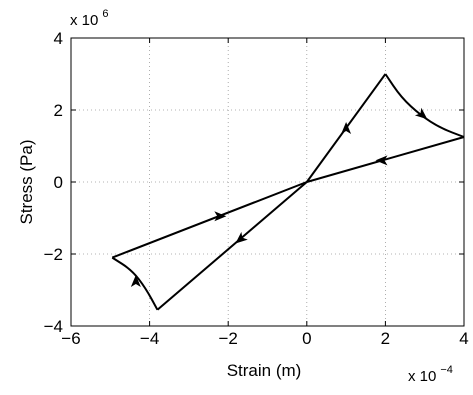  What do you see at coordinates (53, 254) in the screenshot?
I see `y-tick-label: −2` at bounding box center [53, 254].